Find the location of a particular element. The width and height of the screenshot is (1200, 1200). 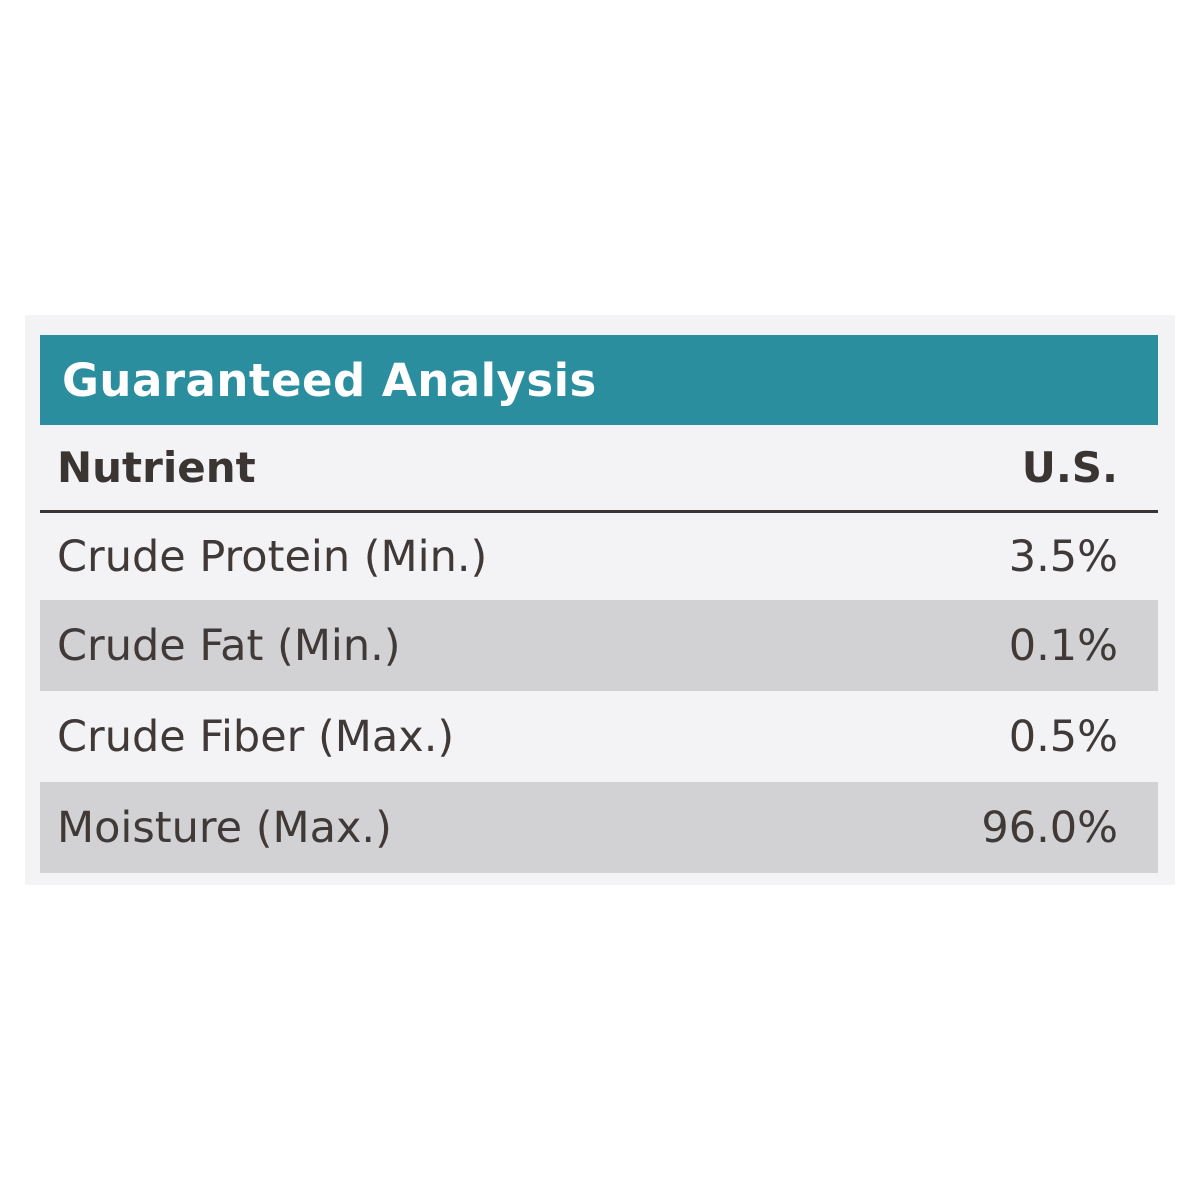

table-title: Guaranteed Analysis is located at coordinates (329, 380).